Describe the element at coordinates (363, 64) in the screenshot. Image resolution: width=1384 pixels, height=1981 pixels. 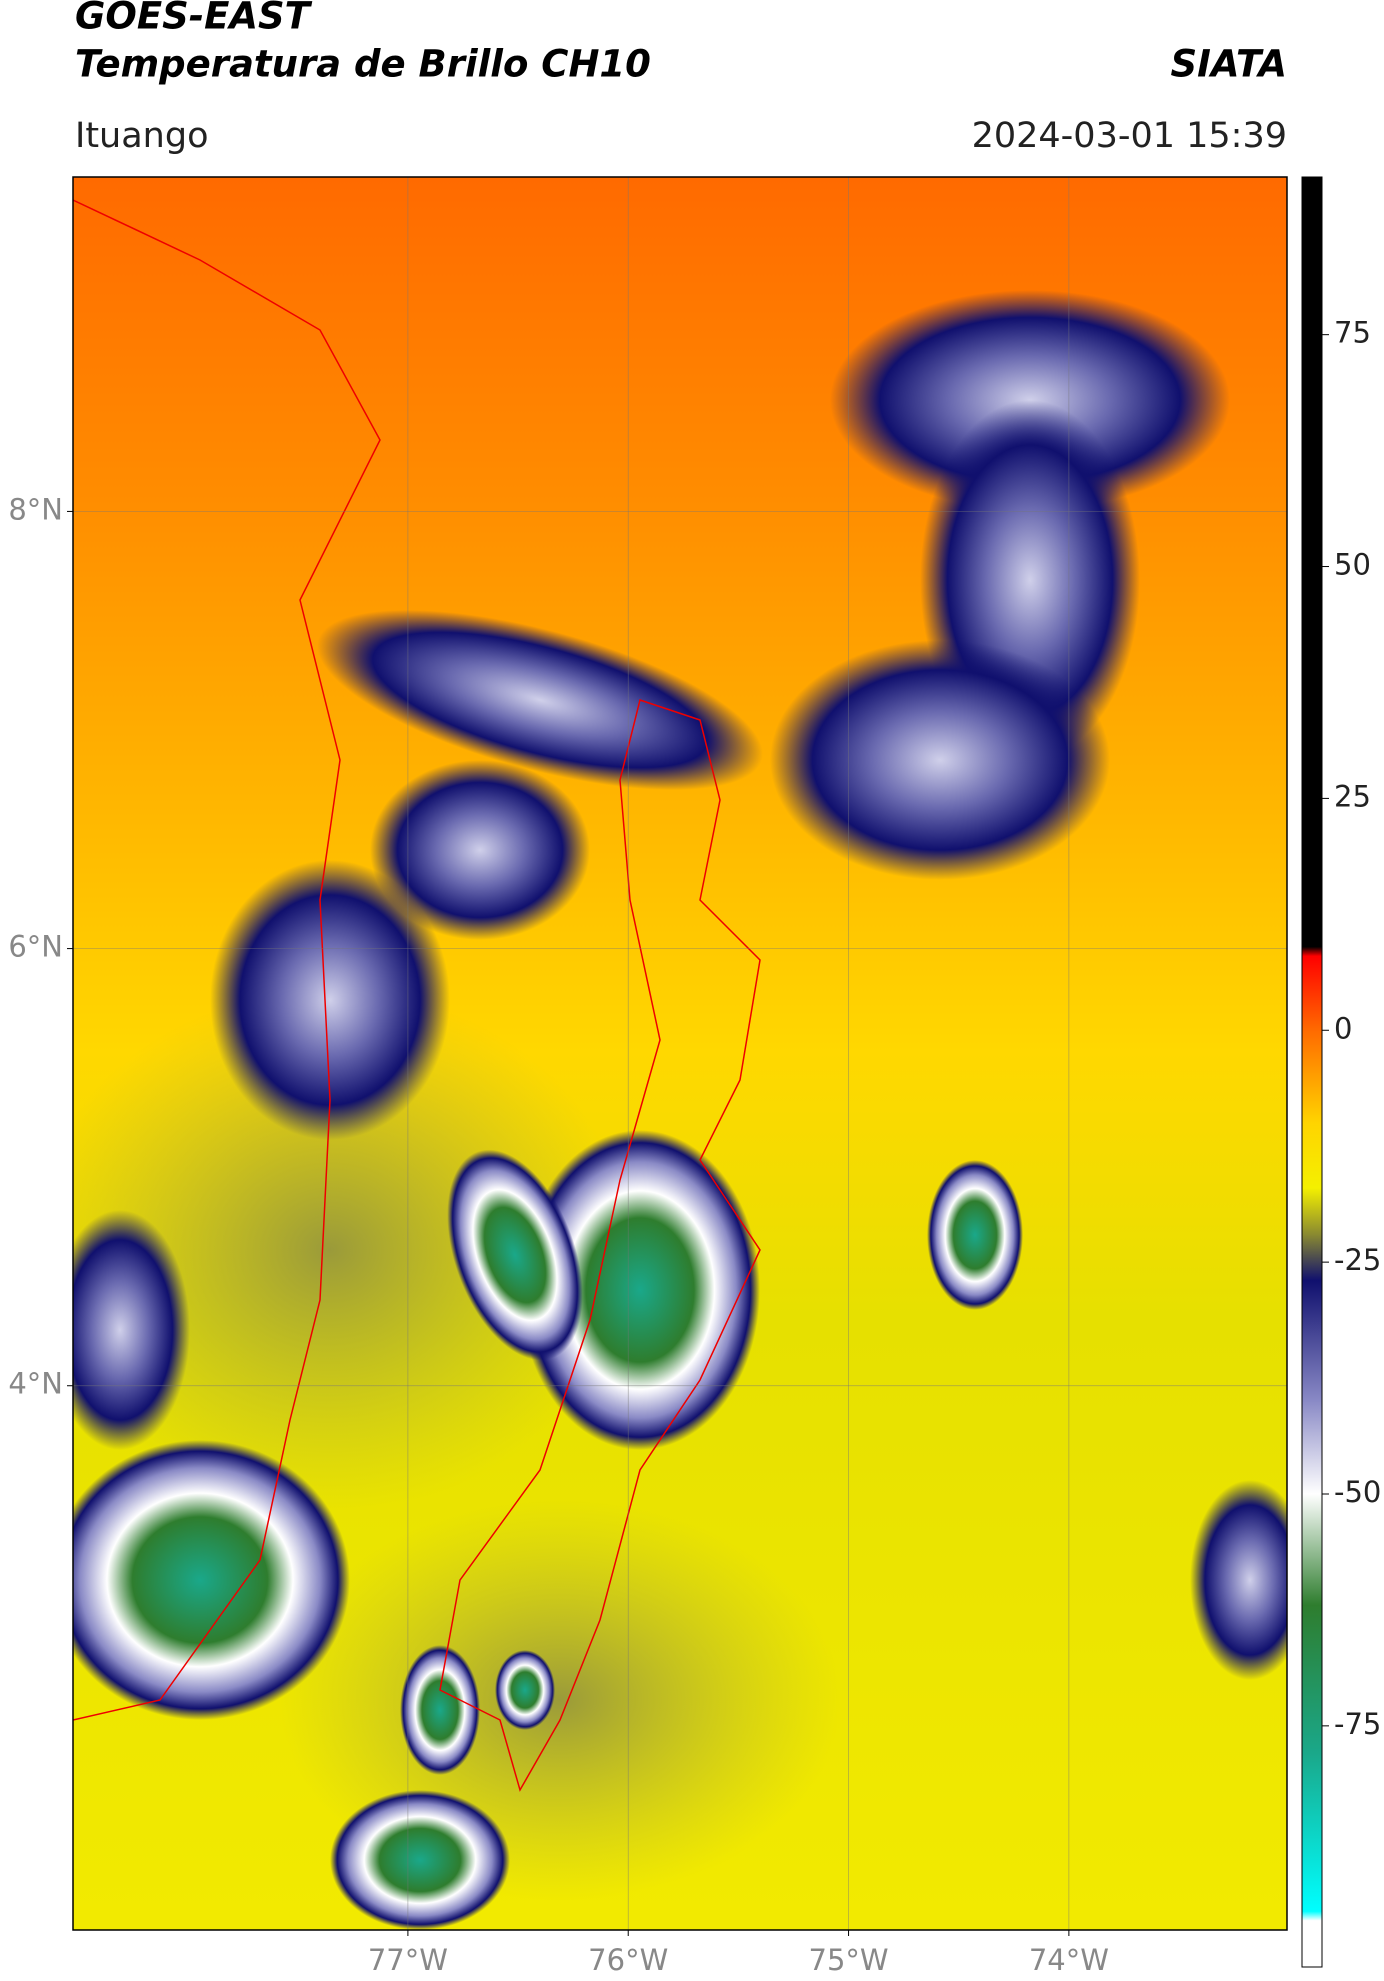
I see `subtitle: Temperatura de Brillo CH10` at that location.